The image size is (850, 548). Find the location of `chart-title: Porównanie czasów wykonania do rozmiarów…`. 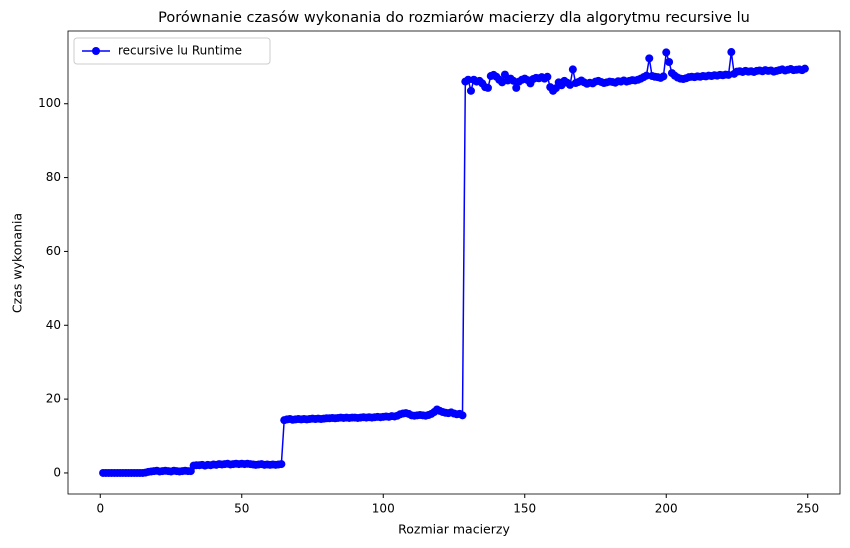

chart-title: Porównanie czasów wykonania do rozmiarów… is located at coordinates (454, 18).